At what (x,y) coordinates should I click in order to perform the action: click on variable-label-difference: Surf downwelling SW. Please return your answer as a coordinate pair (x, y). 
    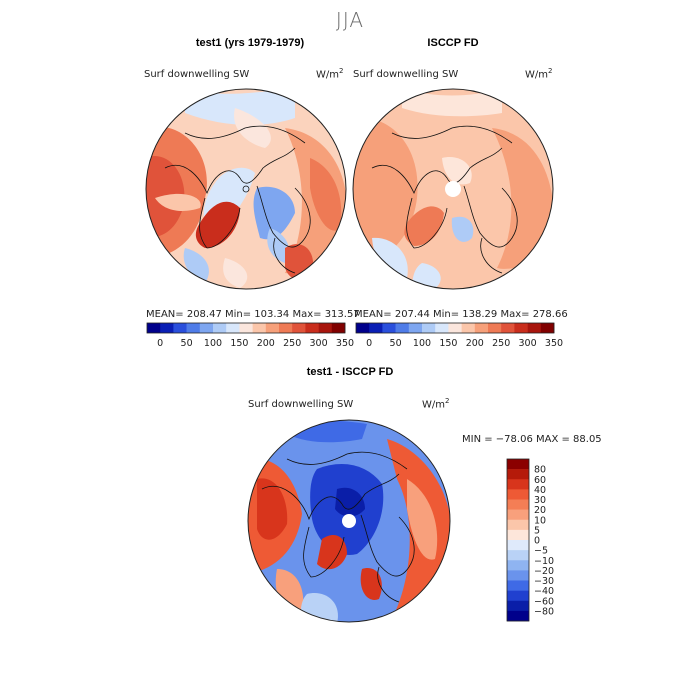
    Looking at the image, I should click on (301, 404).